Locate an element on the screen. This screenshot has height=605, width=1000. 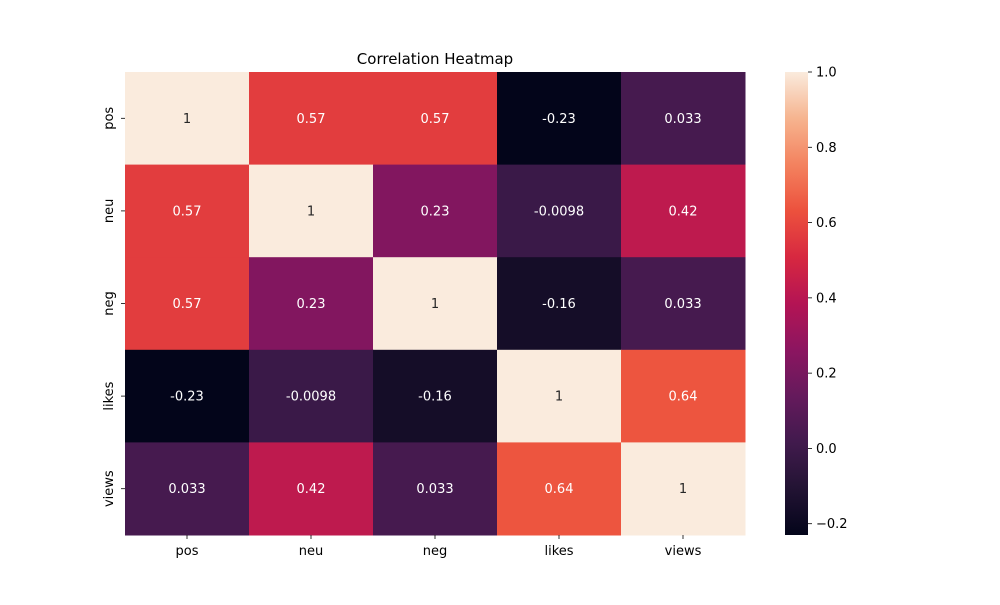
x-tick-label: neu is located at coordinates (311, 551).